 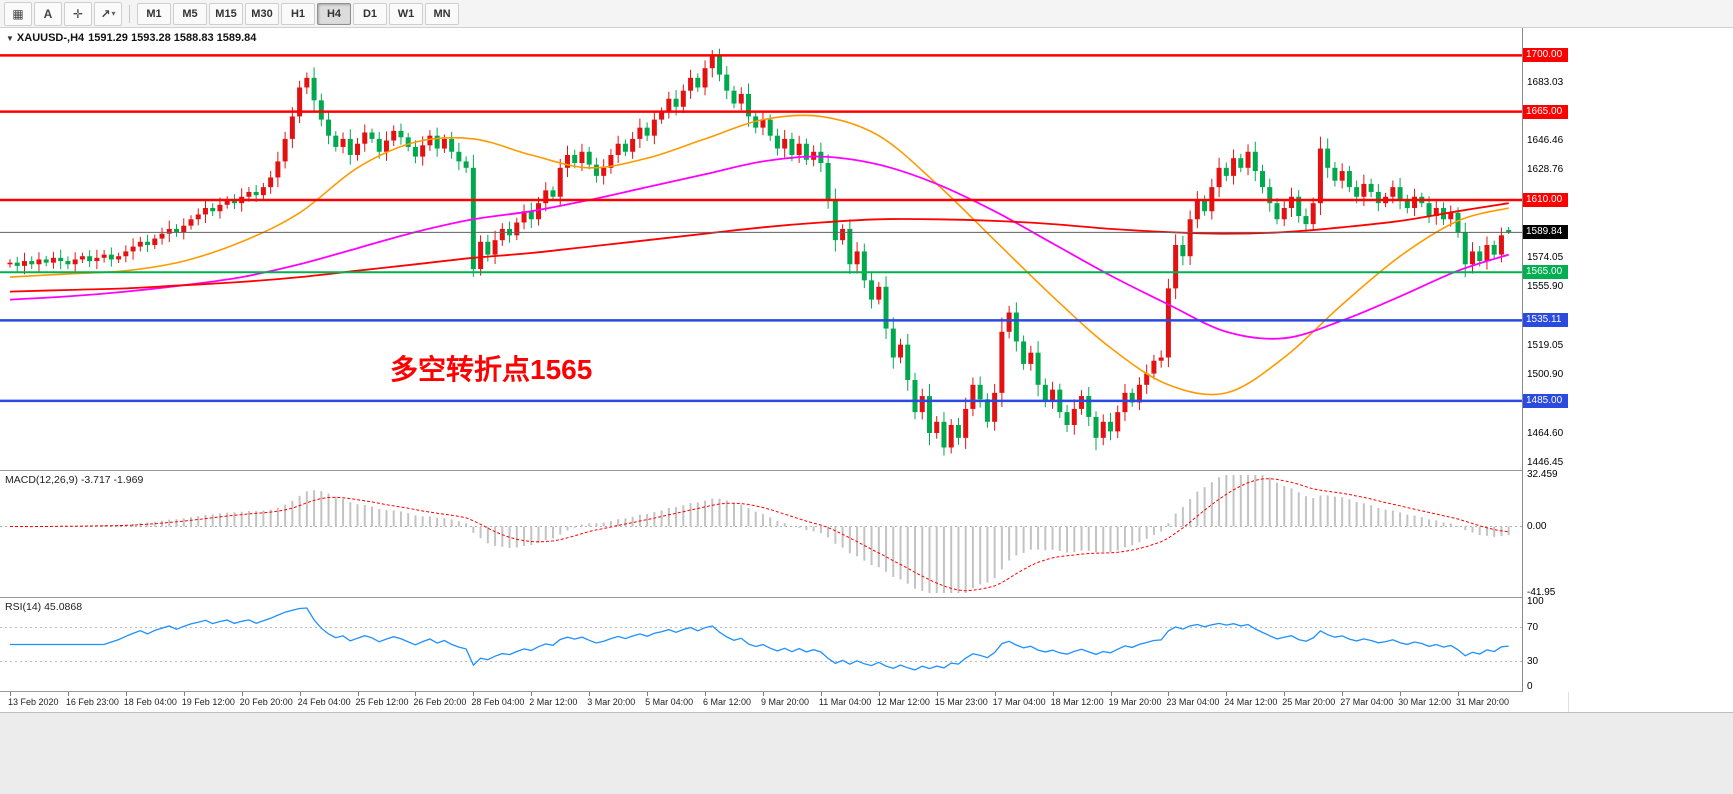 I want to click on axis-label: 1555.90, so click(x=1545, y=286).